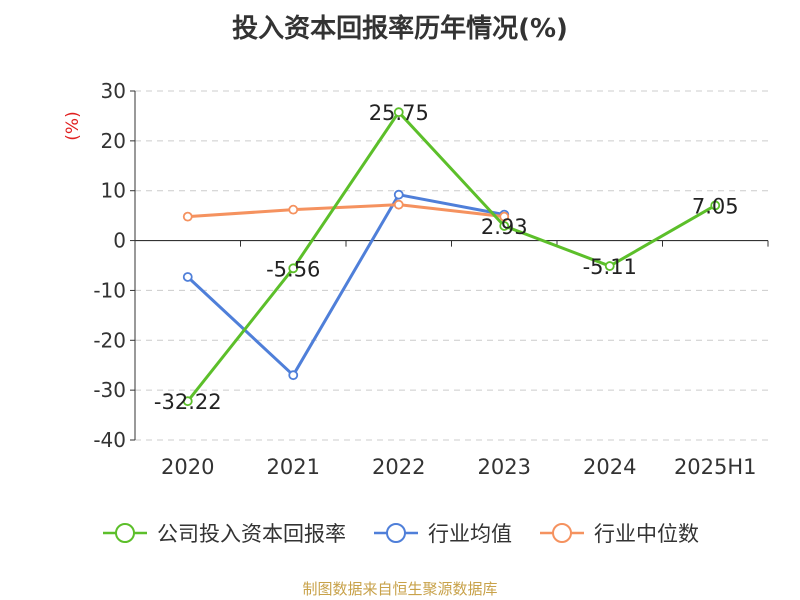 The image size is (800, 600). I want to click on y-tick-label: -30, so click(109, 390).